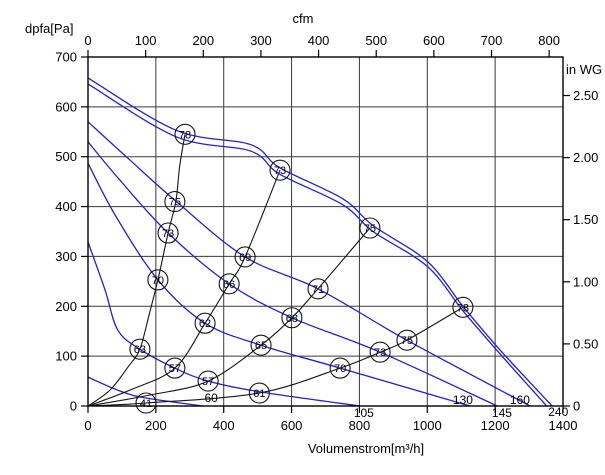  Describe the element at coordinates (156, 425) in the screenshot. I see `x-bottom-tick-label: 200` at that location.